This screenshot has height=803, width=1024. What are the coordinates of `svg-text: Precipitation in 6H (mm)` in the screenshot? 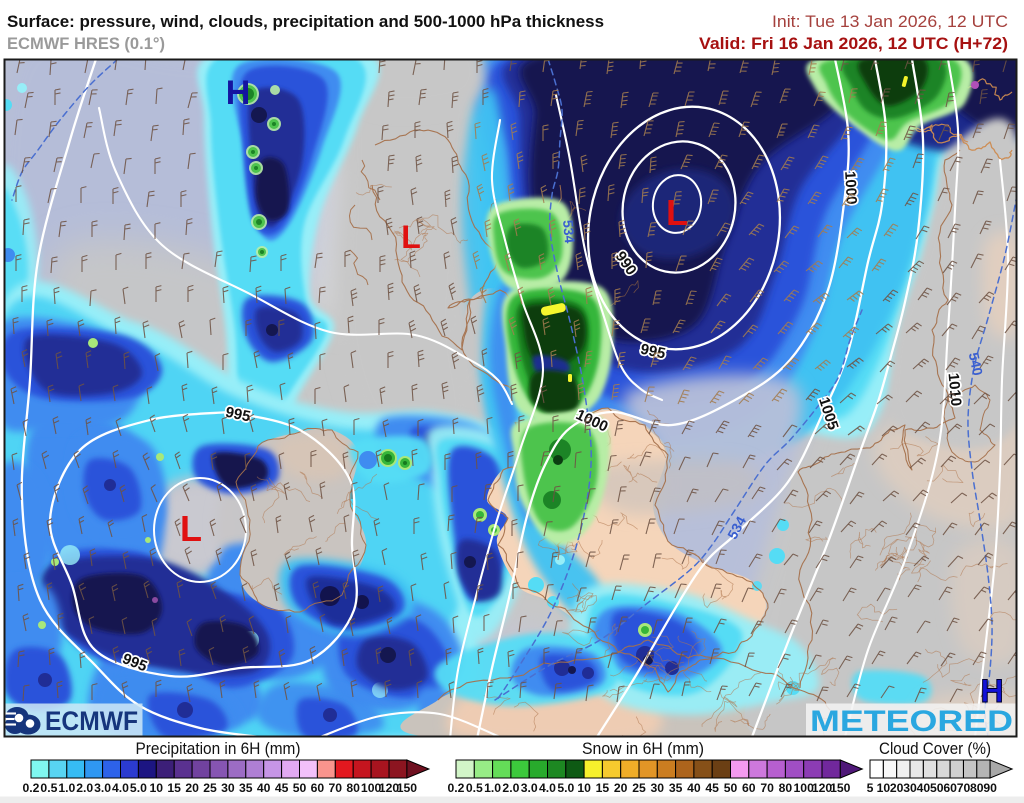 It's located at (218, 748).